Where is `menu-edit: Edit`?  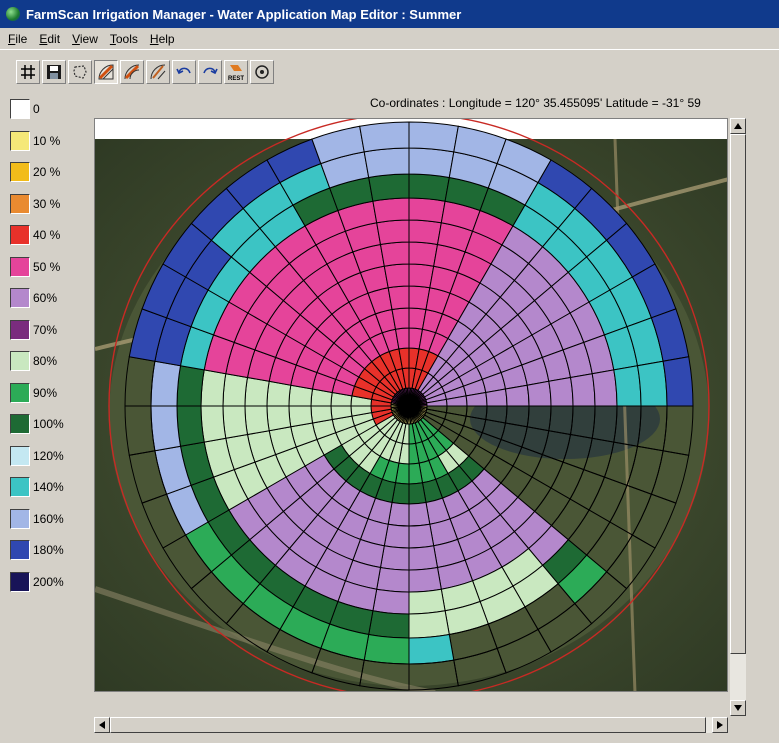
menu-edit: Edit is located at coordinates (50, 38).